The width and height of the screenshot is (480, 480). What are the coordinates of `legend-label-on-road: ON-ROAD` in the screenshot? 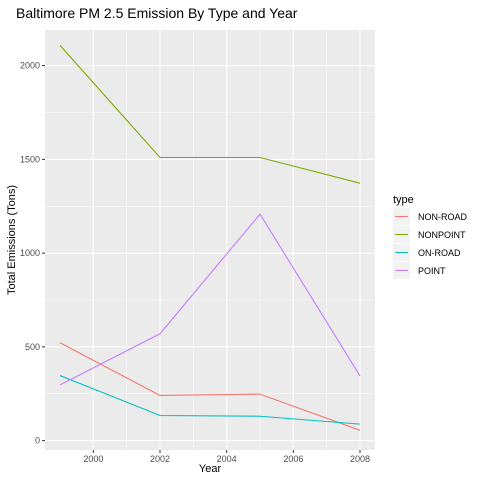 It's located at (439, 253).